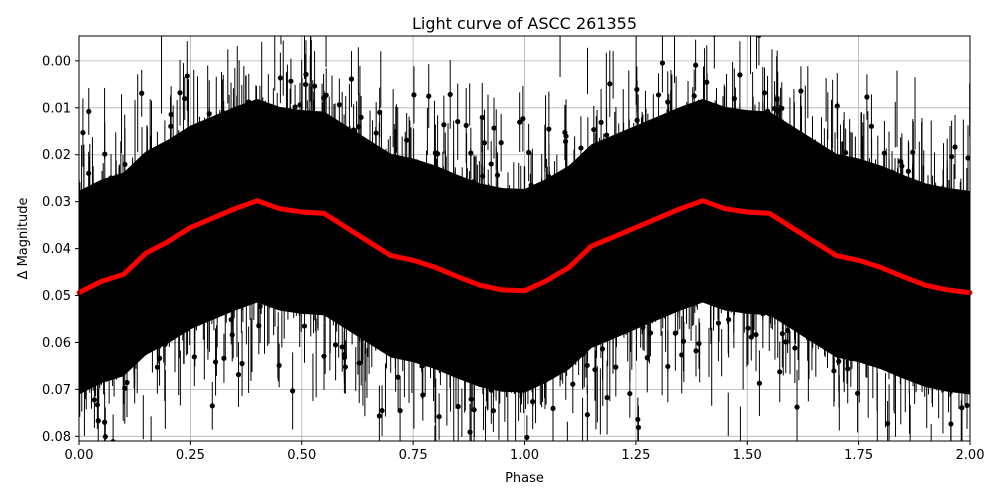  What do you see at coordinates (56, 155) in the screenshot?
I see `y-tick-label: 0.02` at bounding box center [56, 155].